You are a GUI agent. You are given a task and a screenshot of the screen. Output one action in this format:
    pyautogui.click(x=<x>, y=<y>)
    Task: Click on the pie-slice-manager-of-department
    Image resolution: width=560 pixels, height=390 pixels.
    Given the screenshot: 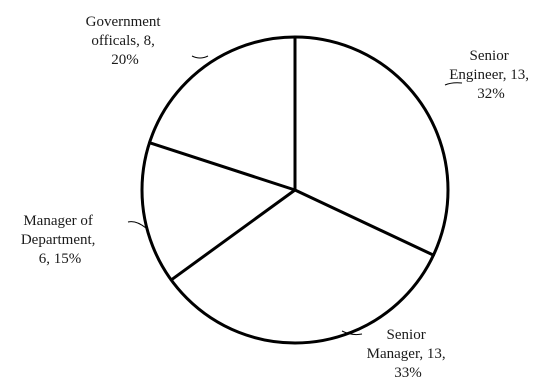 What is the action you would take?
    pyautogui.click(x=218, y=211)
    